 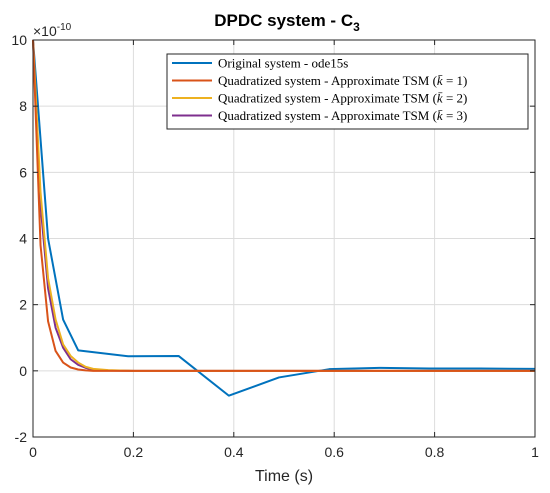 I want to click on legend-kbar-value: = 1), so click(x=455, y=80).